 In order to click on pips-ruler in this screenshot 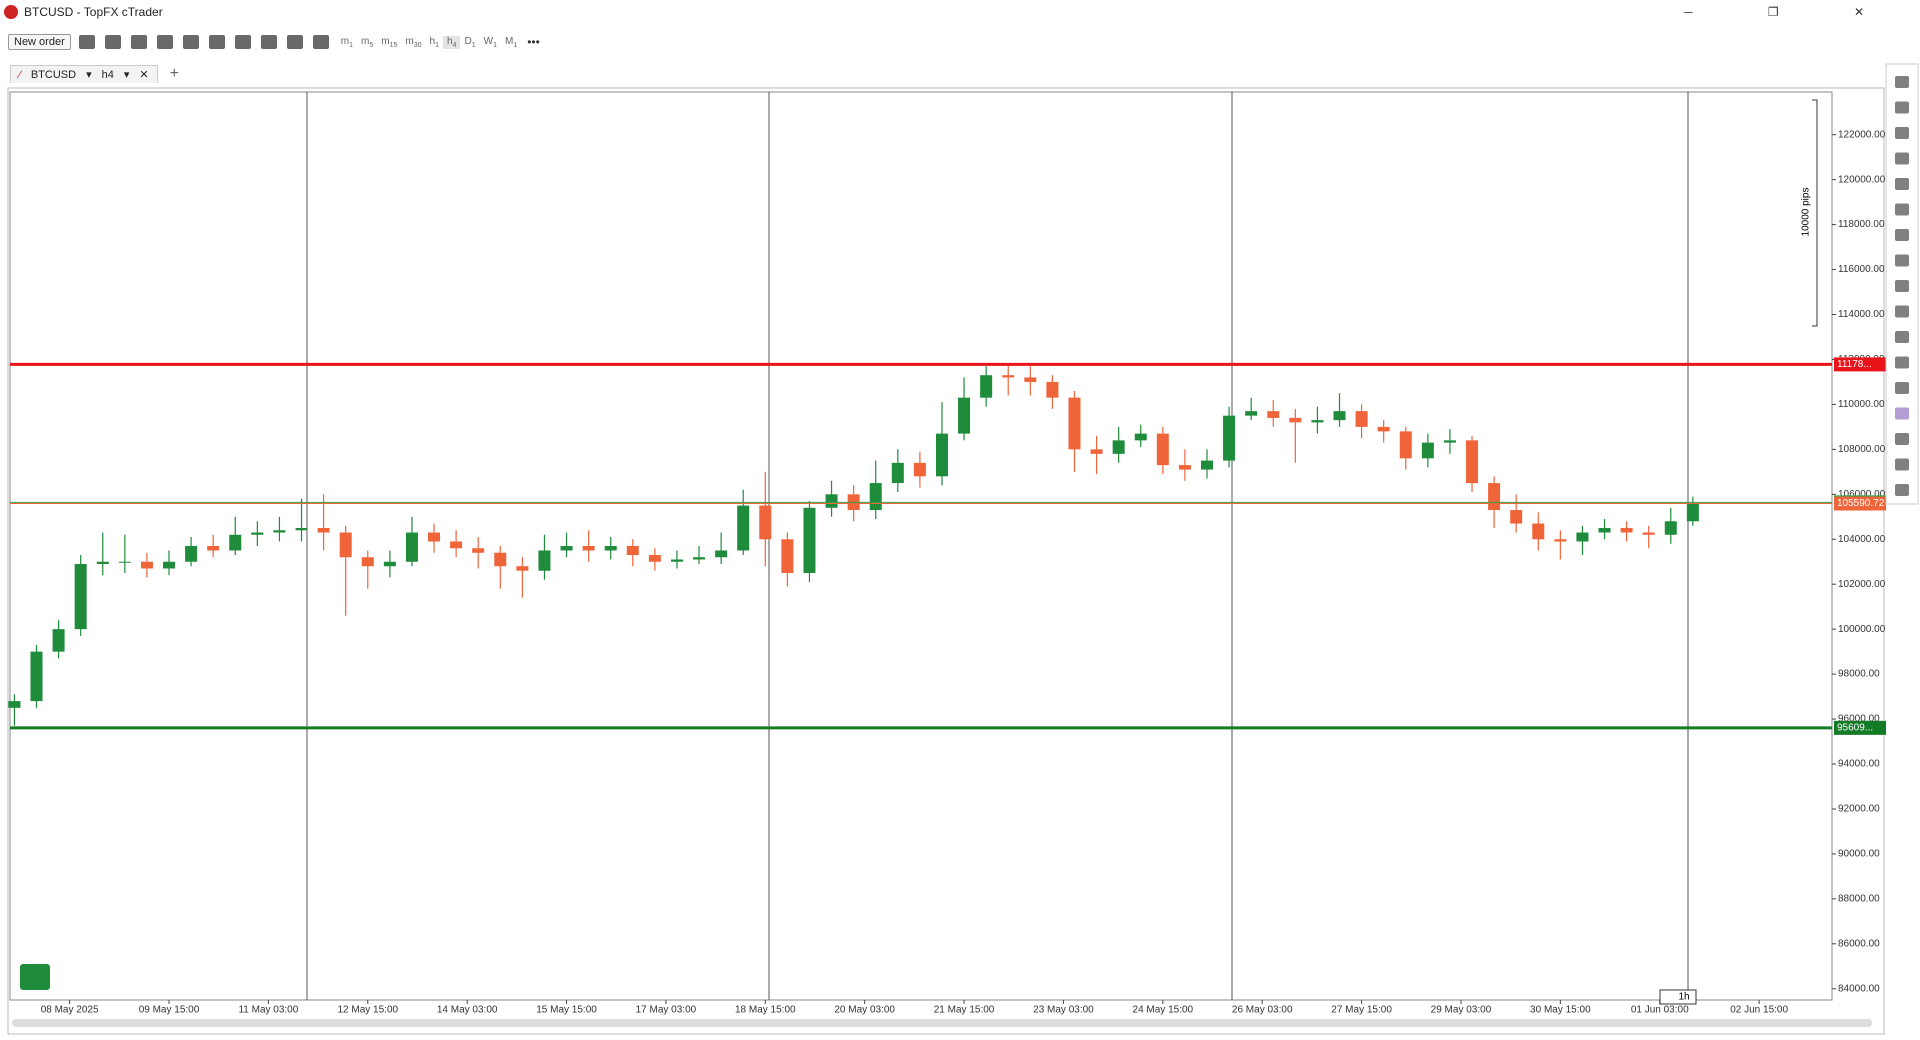, I will do `click(1815, 213)`.